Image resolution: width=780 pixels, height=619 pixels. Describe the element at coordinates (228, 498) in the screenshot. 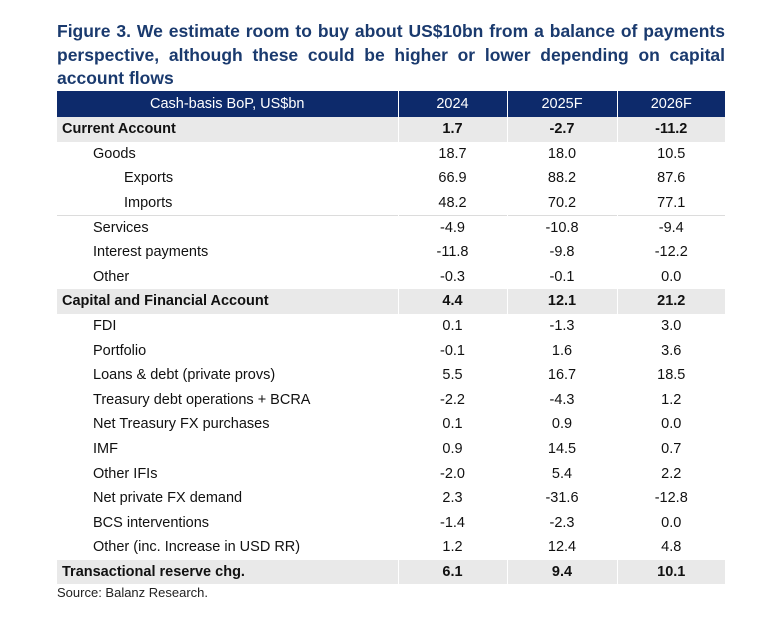

I see `row-label: Net private FX demand` at that location.